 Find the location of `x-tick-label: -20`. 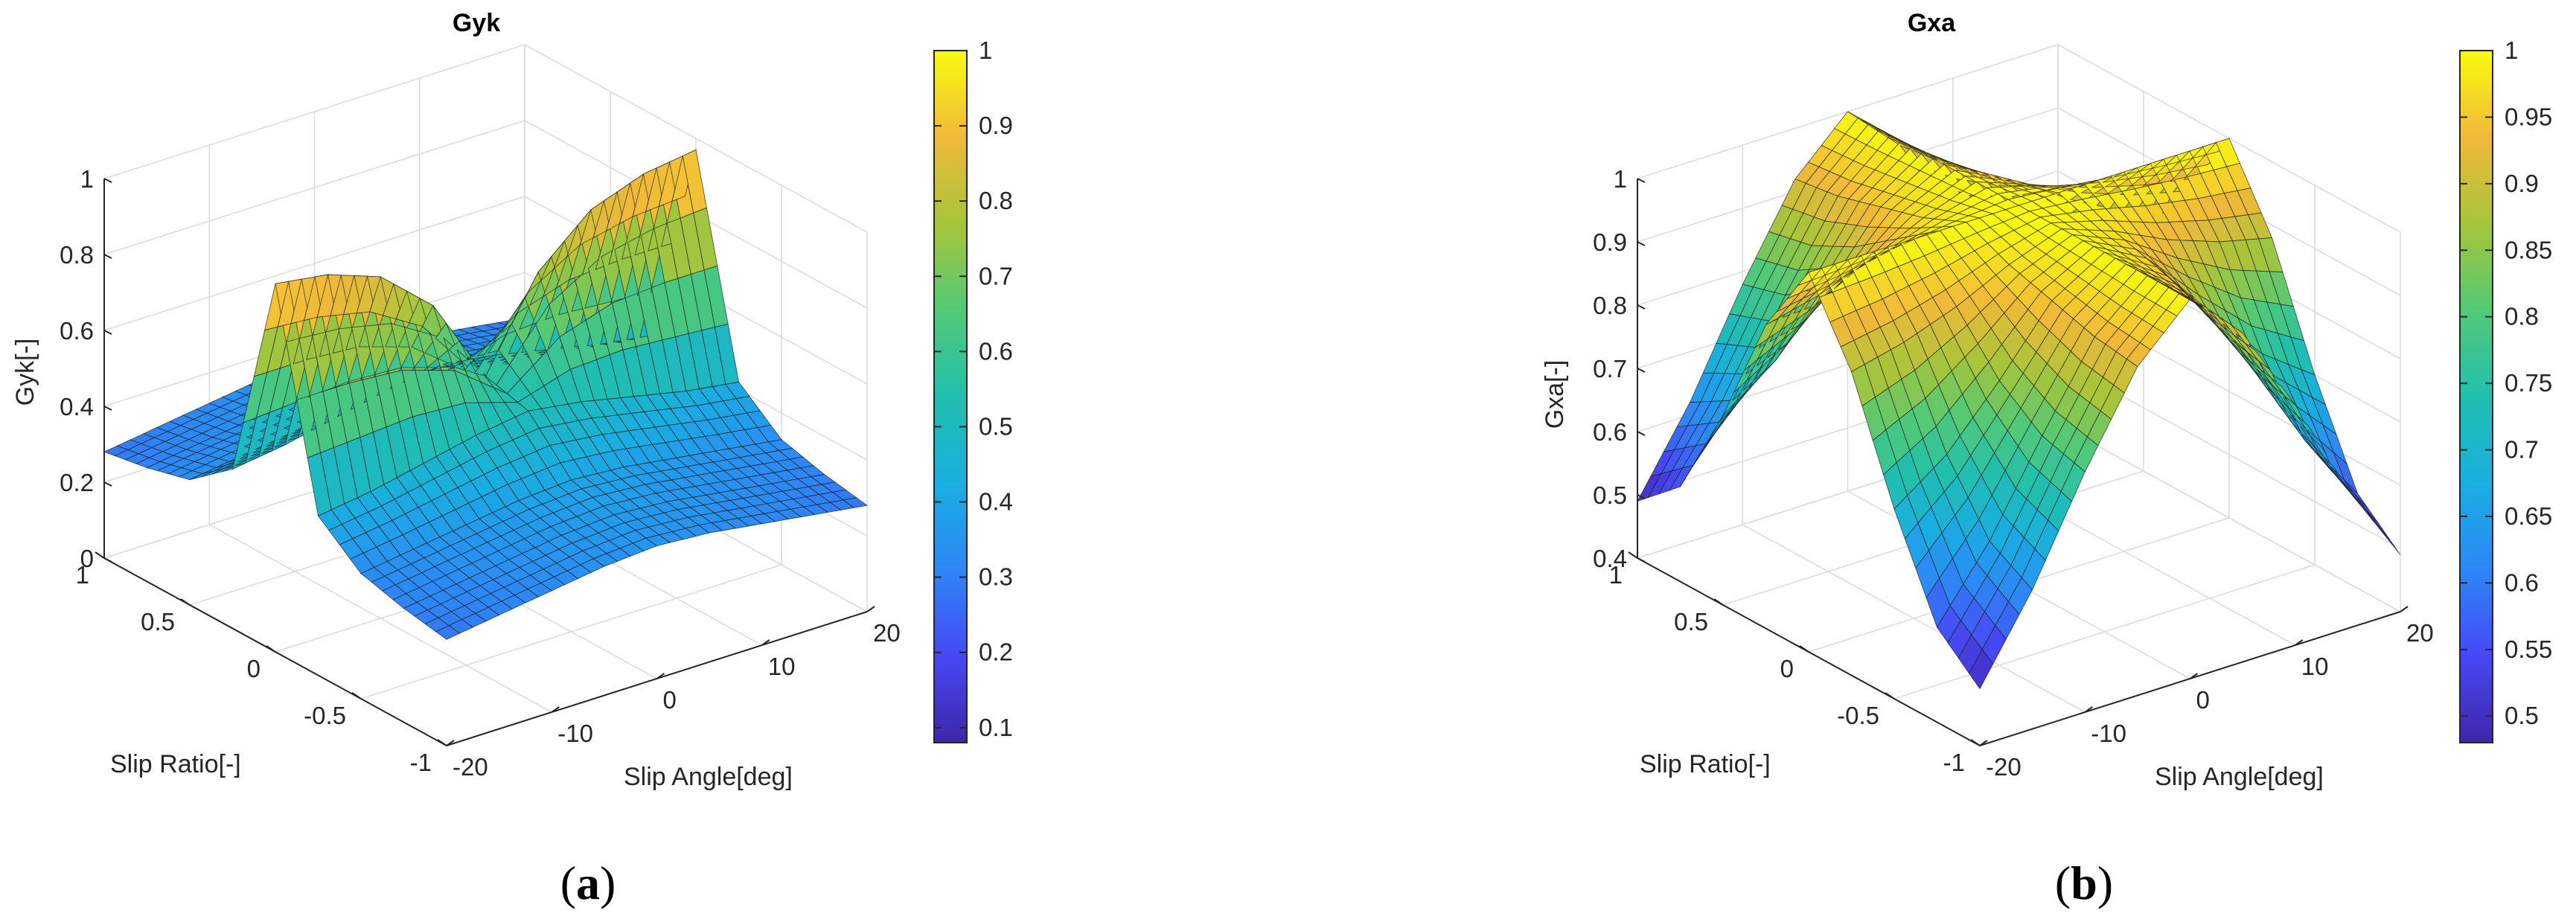

x-tick-label: -20 is located at coordinates (2004, 767).